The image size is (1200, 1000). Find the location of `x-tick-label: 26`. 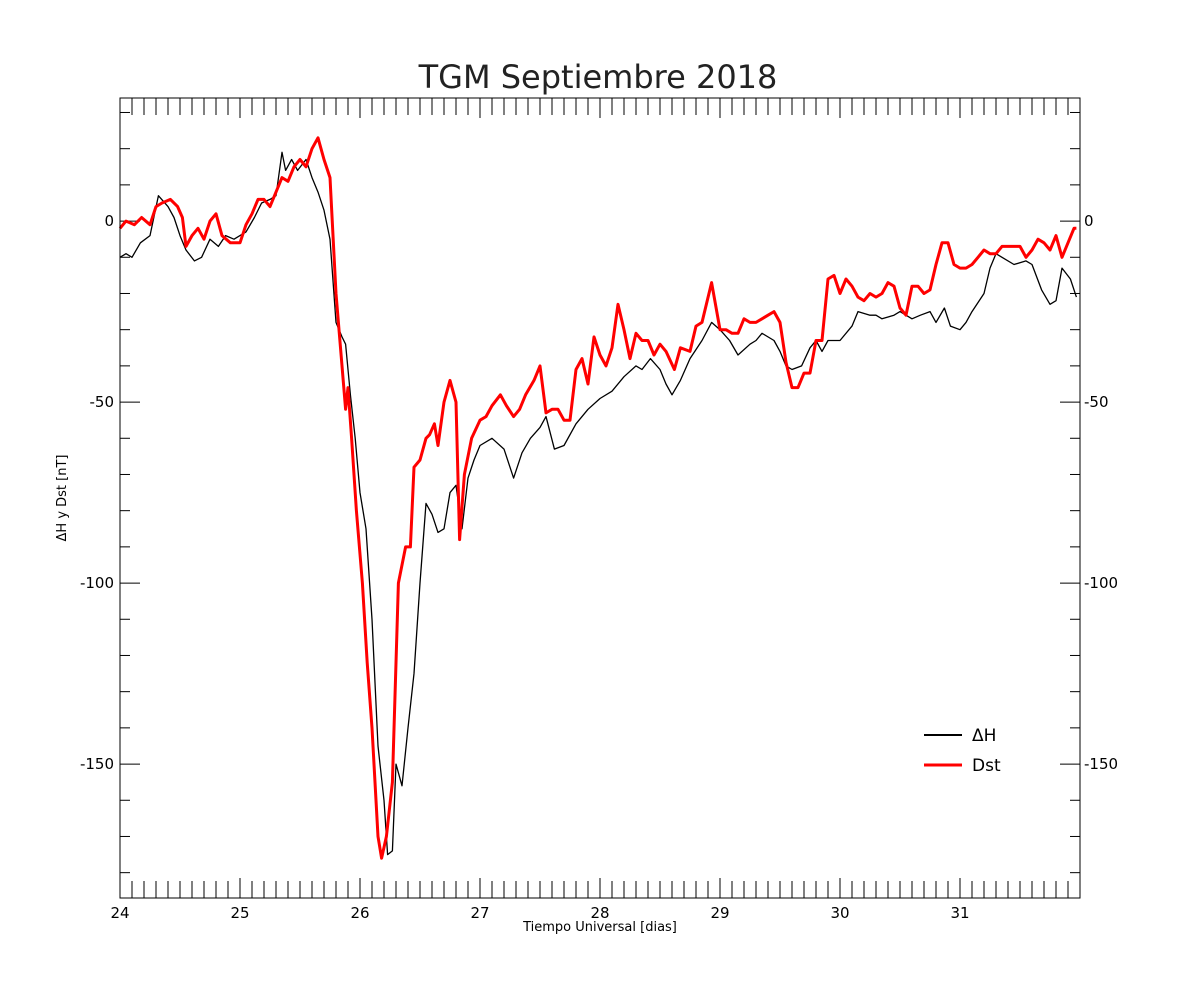

x-tick-label: 26 is located at coordinates (359, 913).